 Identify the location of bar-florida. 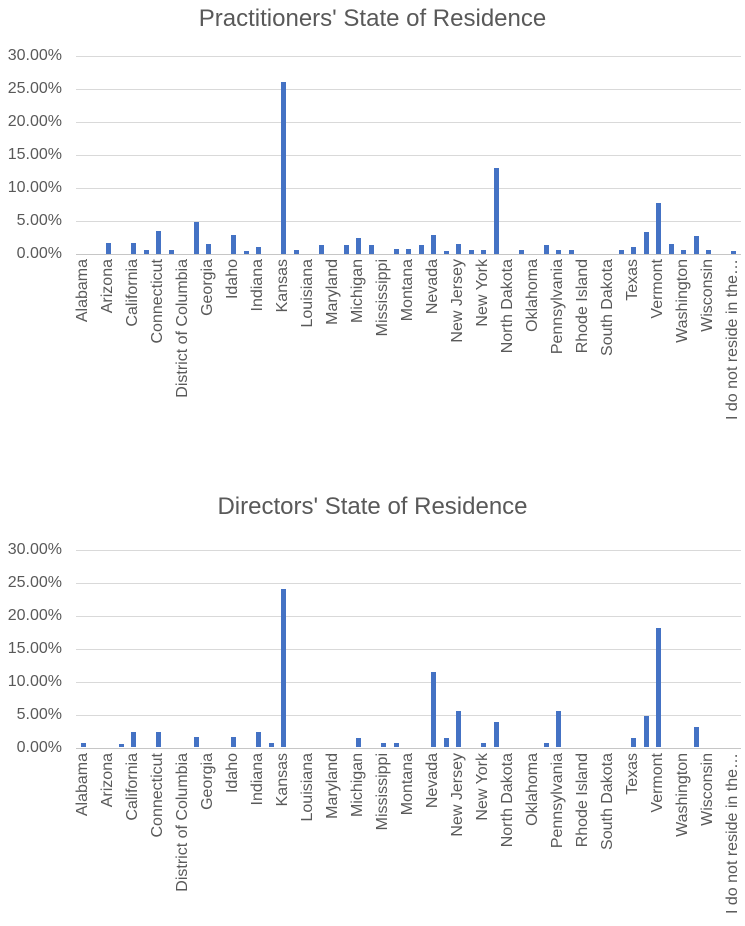
(196, 238).